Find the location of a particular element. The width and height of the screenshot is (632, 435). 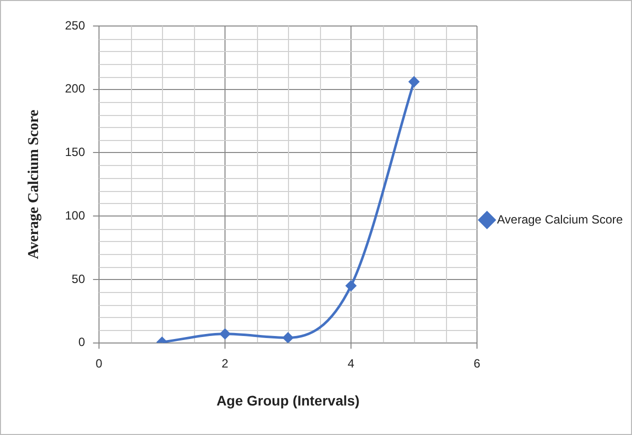

y-tick-label: 200 is located at coordinates (75, 89).